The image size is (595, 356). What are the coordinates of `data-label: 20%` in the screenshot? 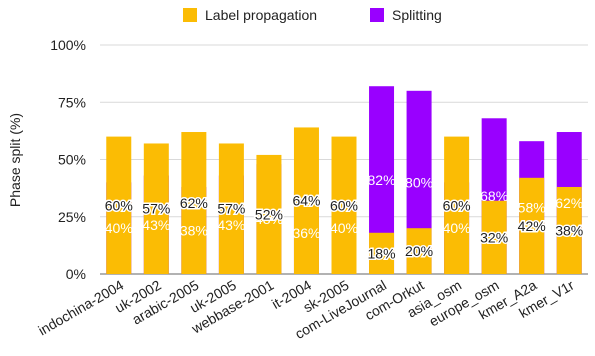 It's located at (419, 251).